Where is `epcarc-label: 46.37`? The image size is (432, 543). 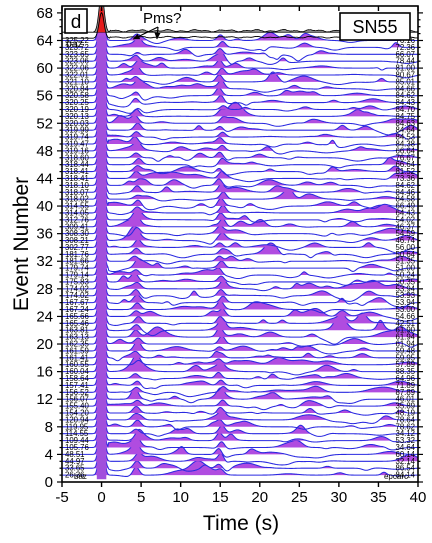
epcarc-label: 46.37 is located at coordinates (405, 226).